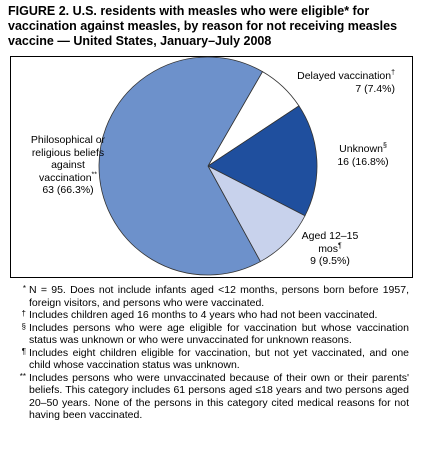 The height and width of the screenshot is (464, 425). Describe the element at coordinates (262, 161) in the screenshot. I see `pie-slice` at that location.